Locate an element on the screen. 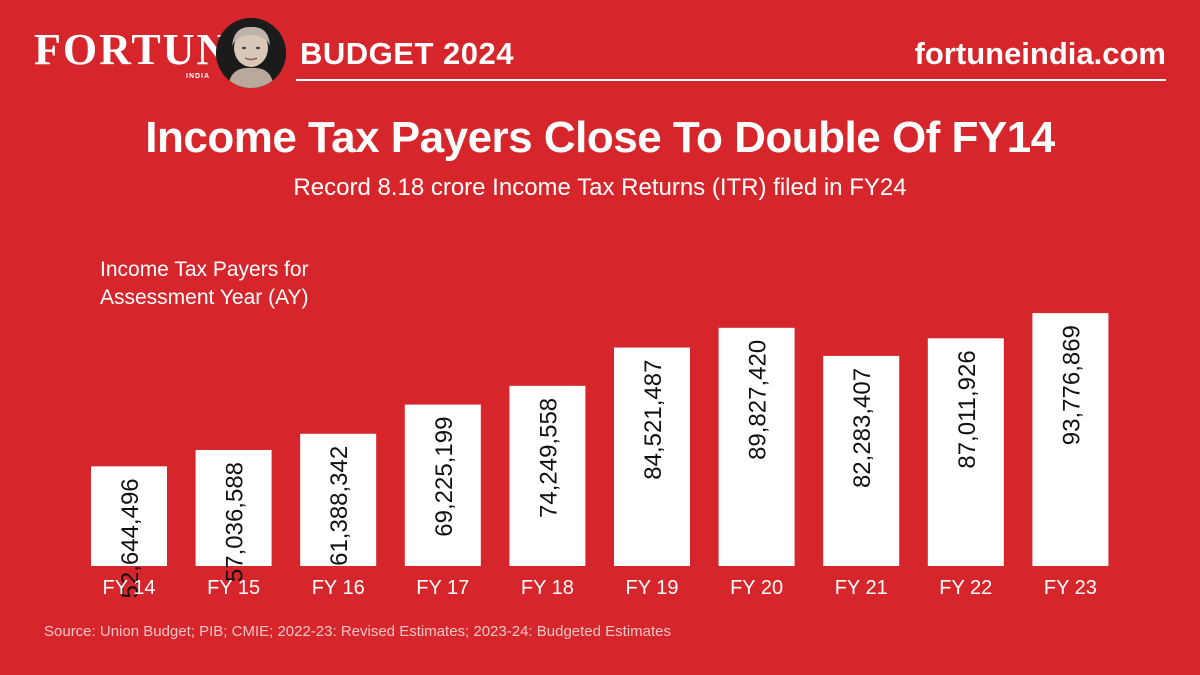 The image size is (1200, 675). category-label: FY 18 is located at coordinates (547, 588).